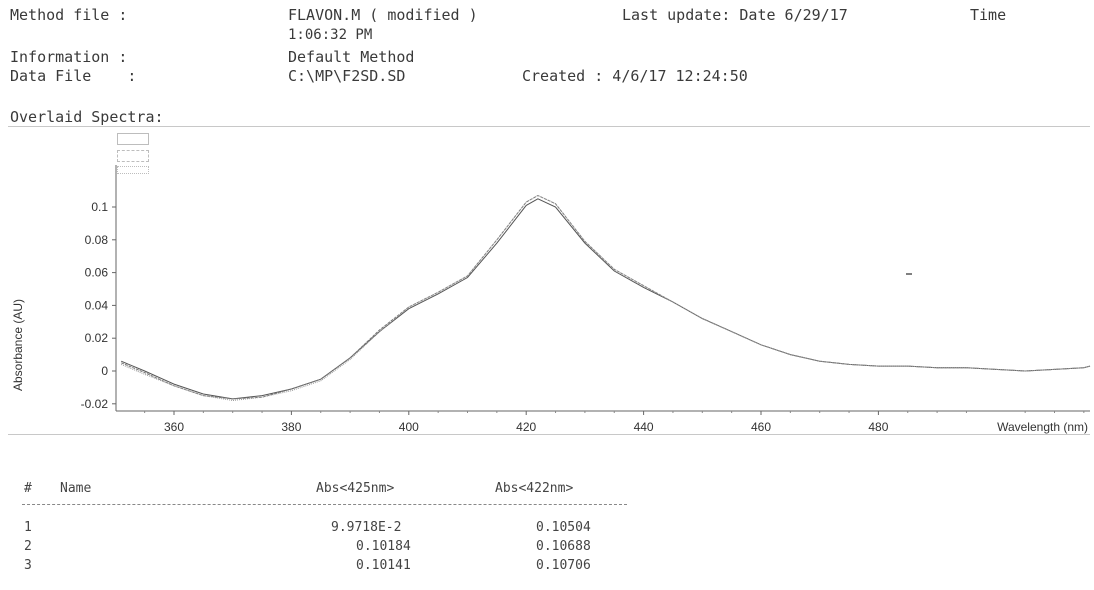  I want to click on table-divider, so click(324, 504).